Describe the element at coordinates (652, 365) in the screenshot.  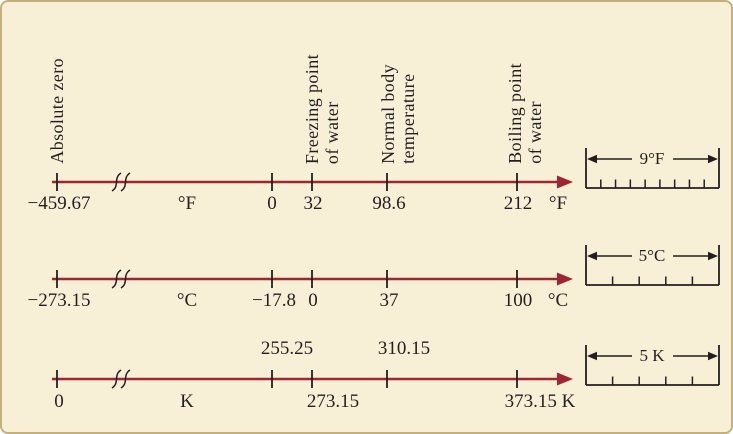
I see `kelvin-degree-ruler` at that location.